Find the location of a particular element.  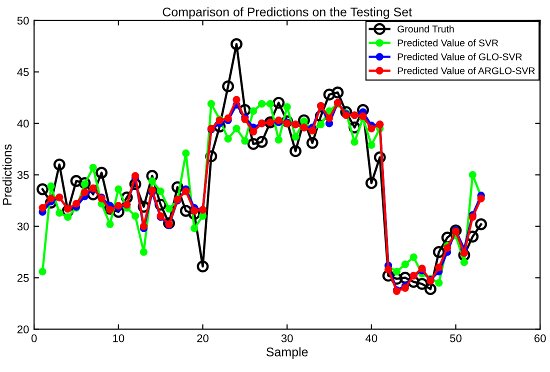

legend-label: Predicted Value of ARGLO-SVR is located at coordinates (466, 70).